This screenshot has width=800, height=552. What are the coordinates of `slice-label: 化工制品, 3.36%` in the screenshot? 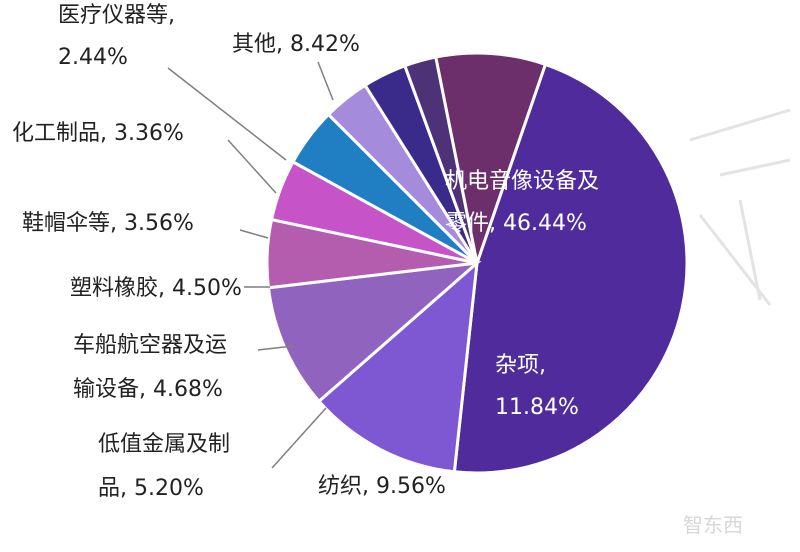 It's located at (98, 133).